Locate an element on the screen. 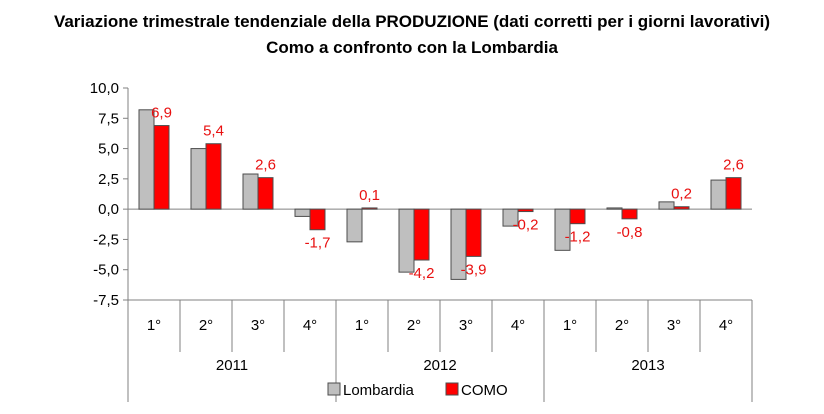 Image resolution: width=824 pixels, height=414 pixels. legend-swatch-lombardia is located at coordinates (334, 389).